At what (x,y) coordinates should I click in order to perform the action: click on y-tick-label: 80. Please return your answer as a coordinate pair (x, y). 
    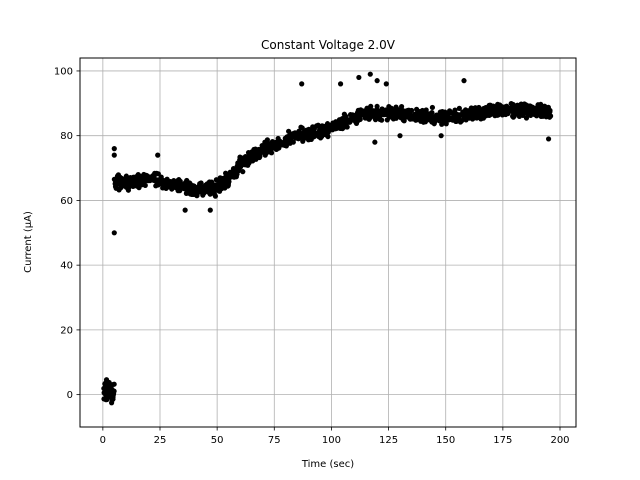
    Looking at the image, I should click on (66, 136).